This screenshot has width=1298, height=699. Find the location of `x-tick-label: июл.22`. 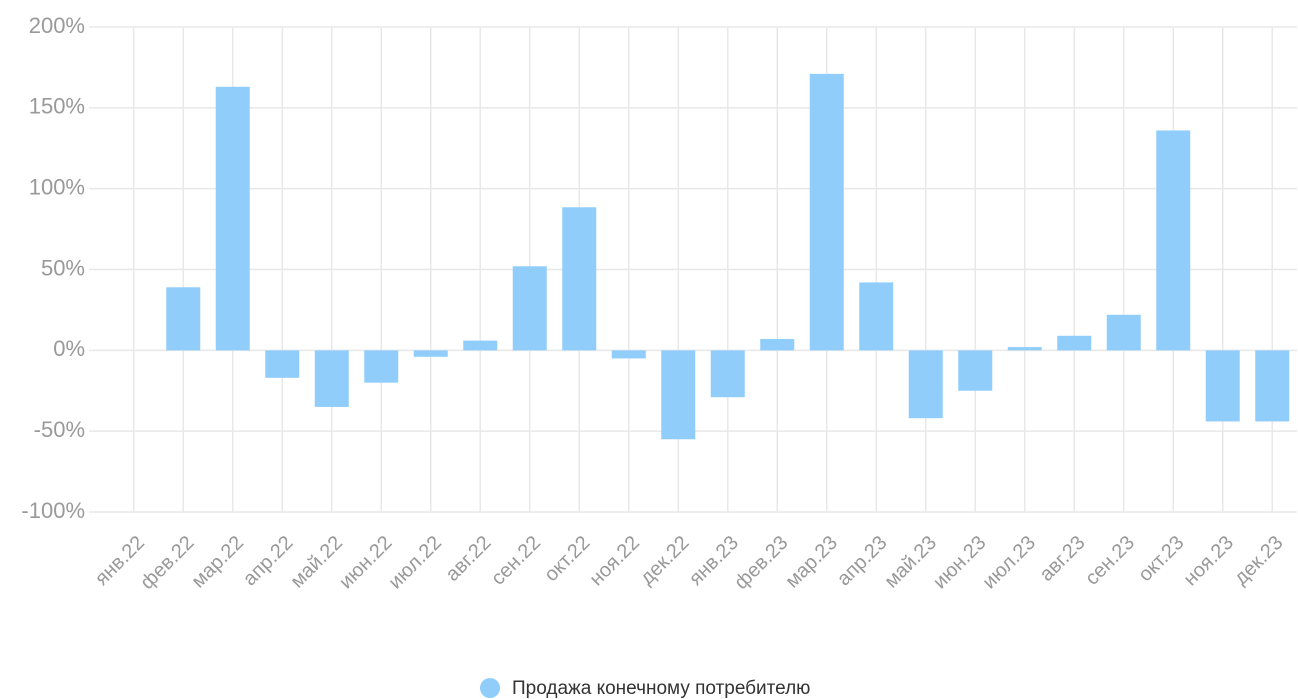

x-tick-label: июл.22 is located at coordinates (415, 563).